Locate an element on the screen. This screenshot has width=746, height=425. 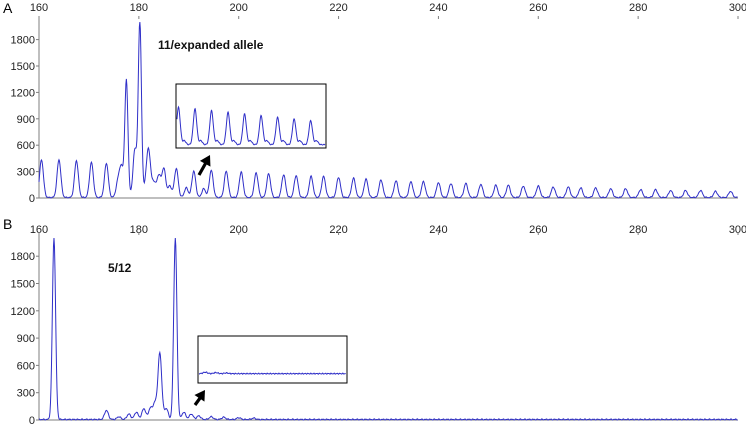
panel-b-inset-frame is located at coordinates (272, 359).